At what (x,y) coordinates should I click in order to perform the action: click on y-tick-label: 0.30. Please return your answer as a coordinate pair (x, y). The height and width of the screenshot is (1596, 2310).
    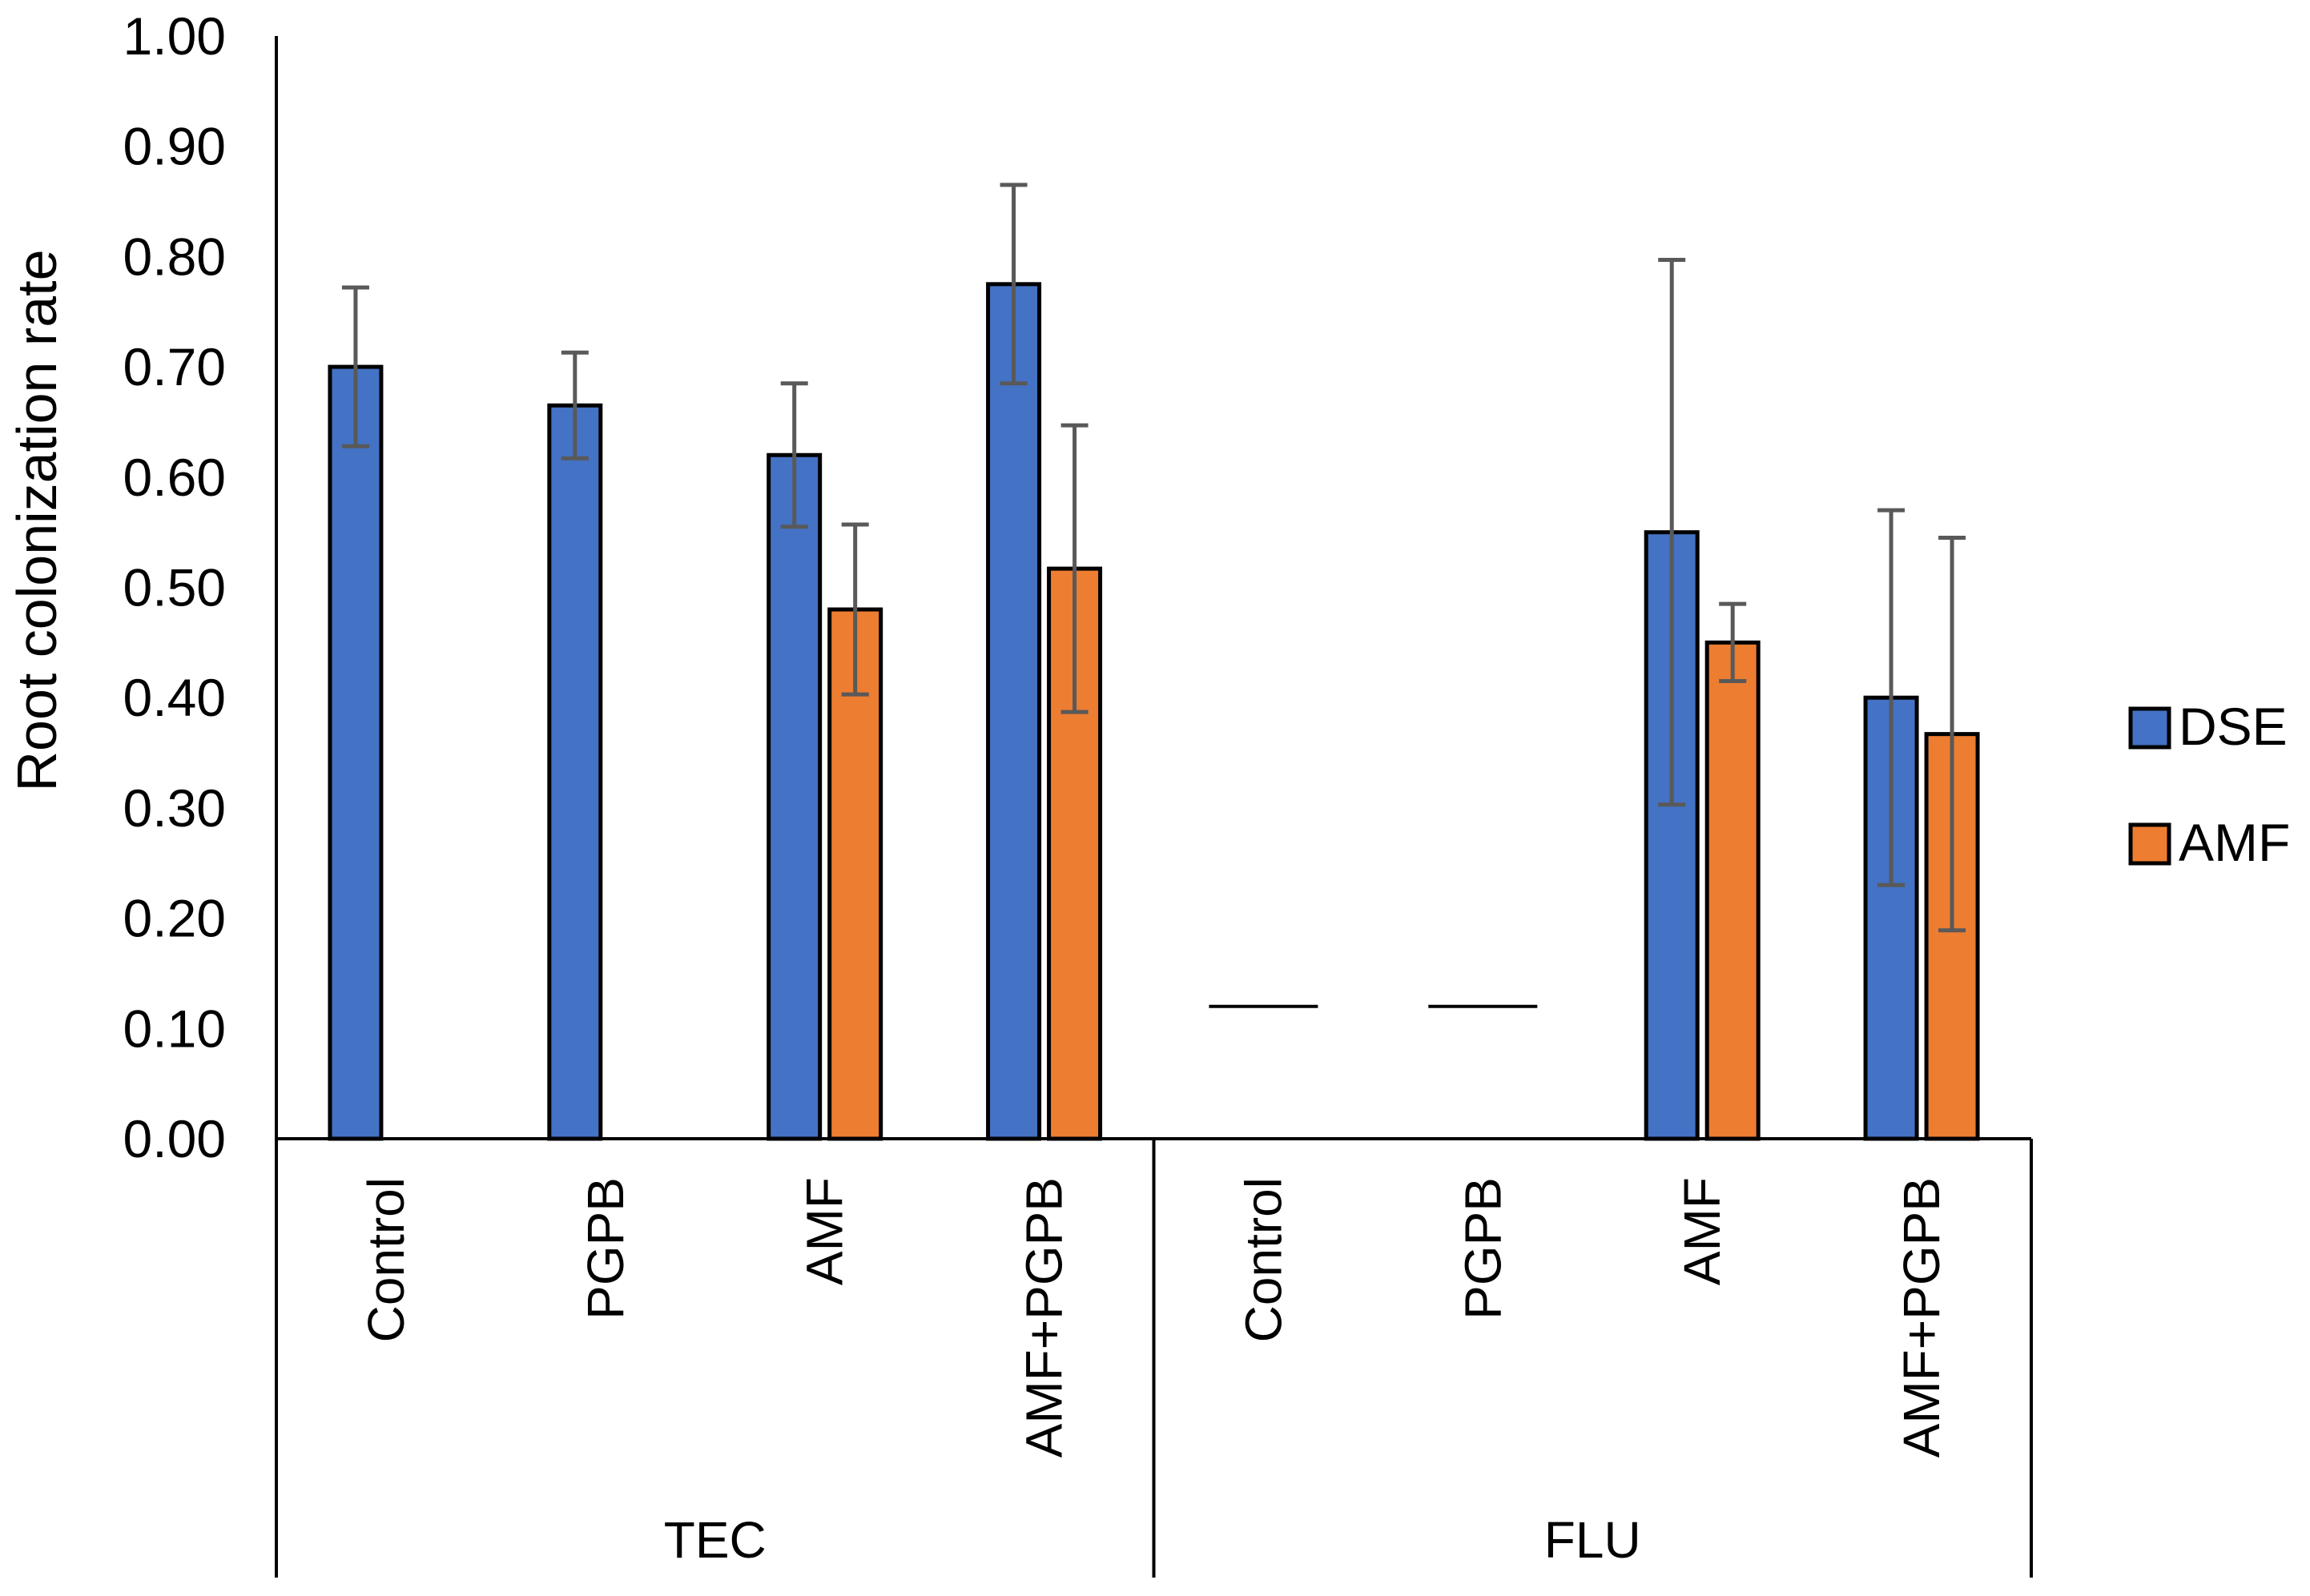
    Looking at the image, I should click on (174, 808).